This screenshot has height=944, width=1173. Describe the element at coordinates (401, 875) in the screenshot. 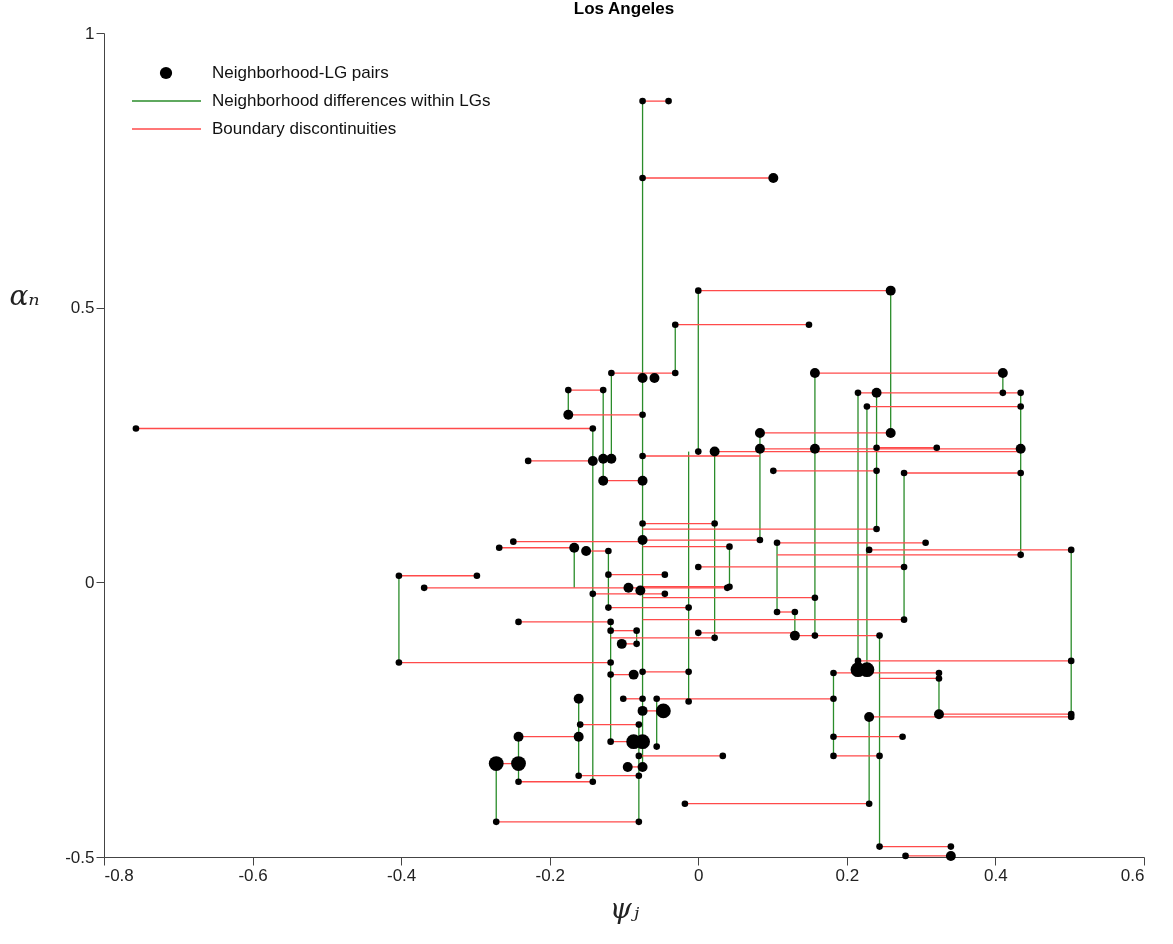

I see `x-tick-label: -0.4` at that location.